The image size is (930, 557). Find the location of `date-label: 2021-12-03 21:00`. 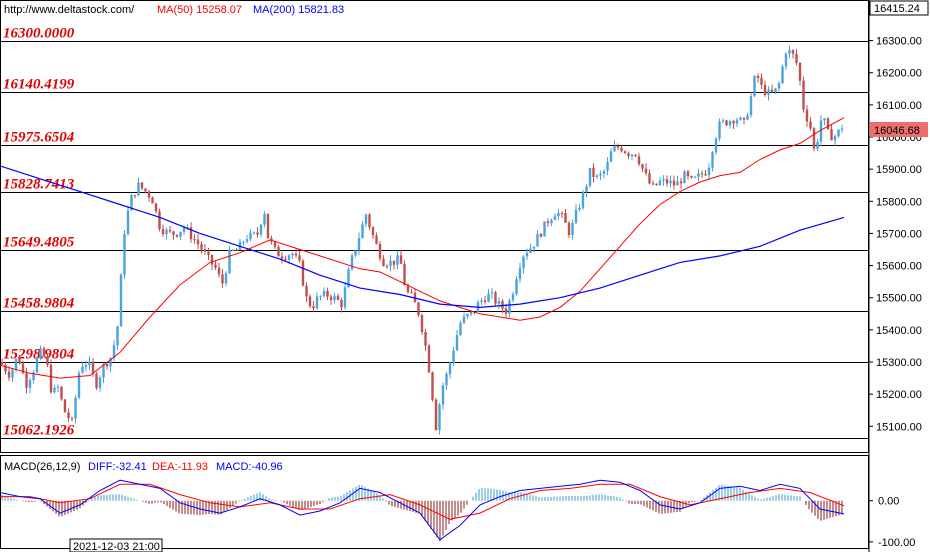

date-label: 2021-12-03 21:00 is located at coordinates (116, 546).